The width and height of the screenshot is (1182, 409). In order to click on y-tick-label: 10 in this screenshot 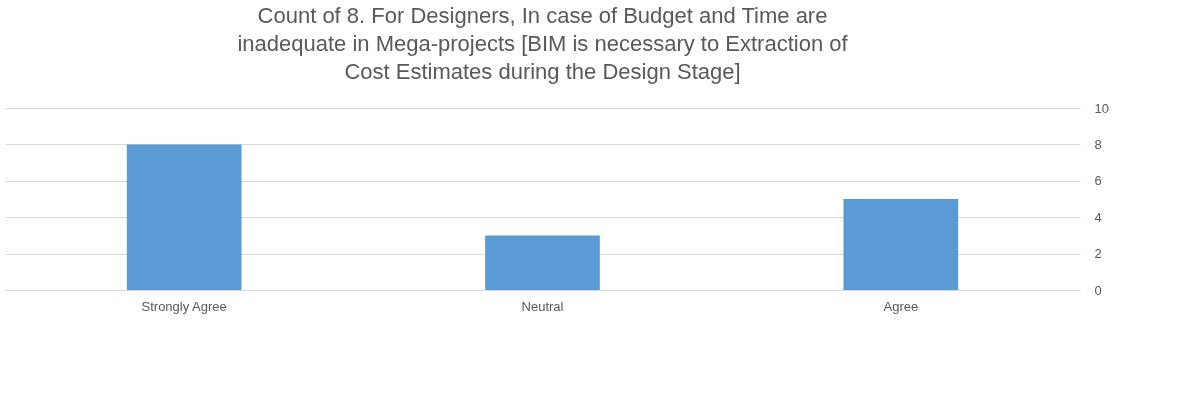, I will do `click(1101, 108)`.